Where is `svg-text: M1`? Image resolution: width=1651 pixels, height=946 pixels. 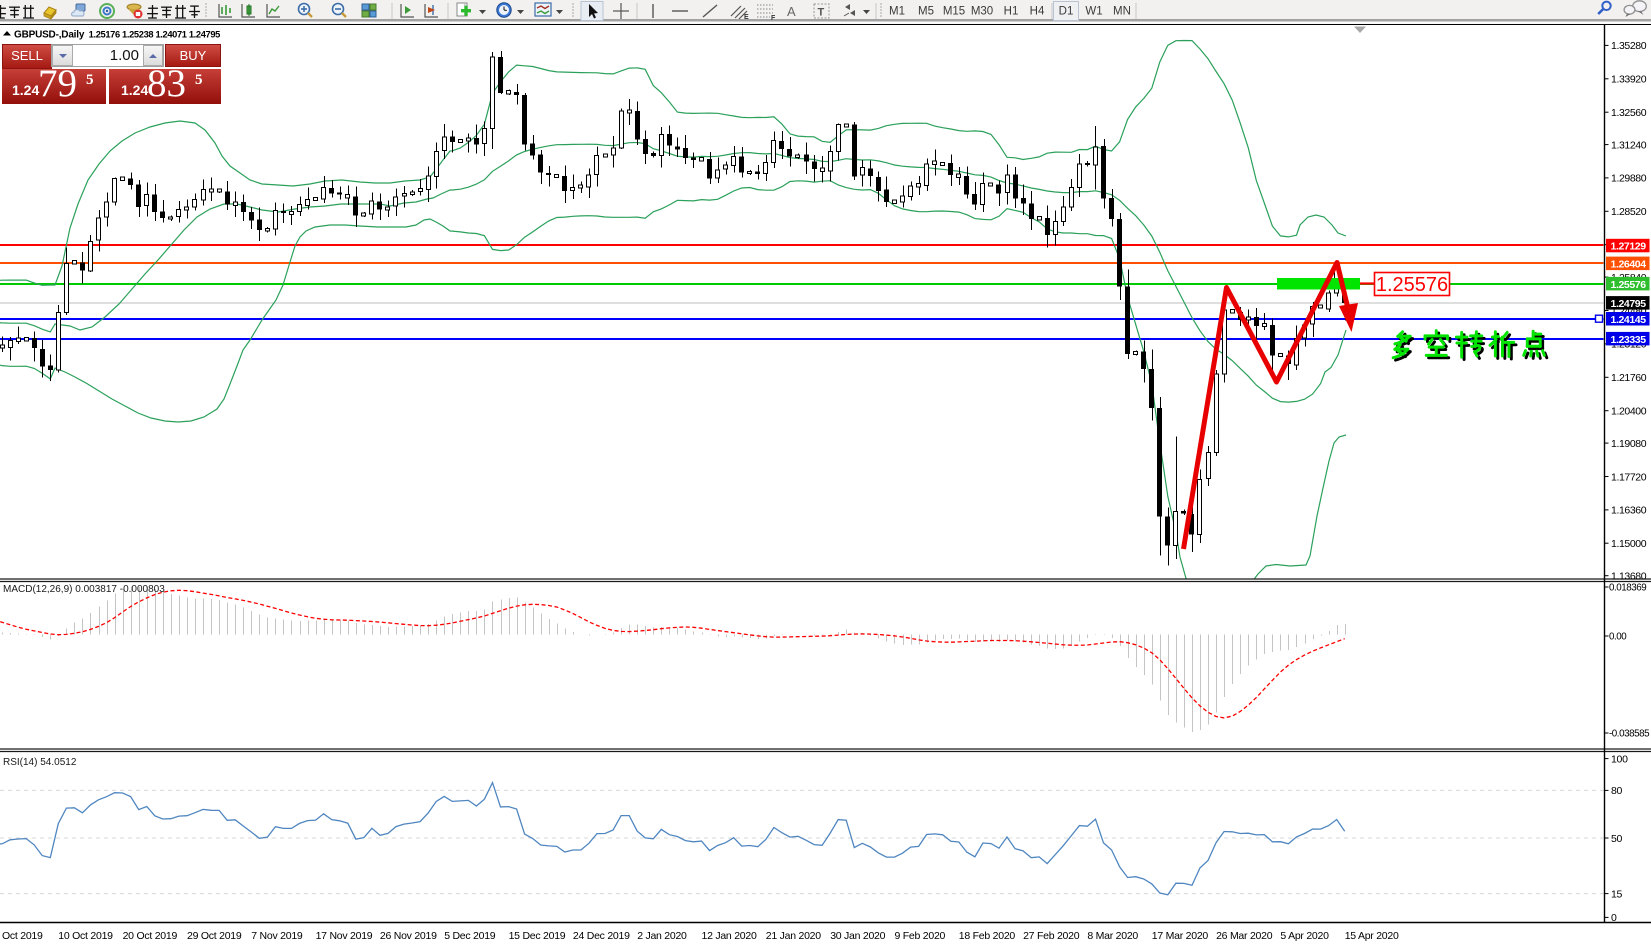
svg-text: M1 is located at coordinates (897, 12).